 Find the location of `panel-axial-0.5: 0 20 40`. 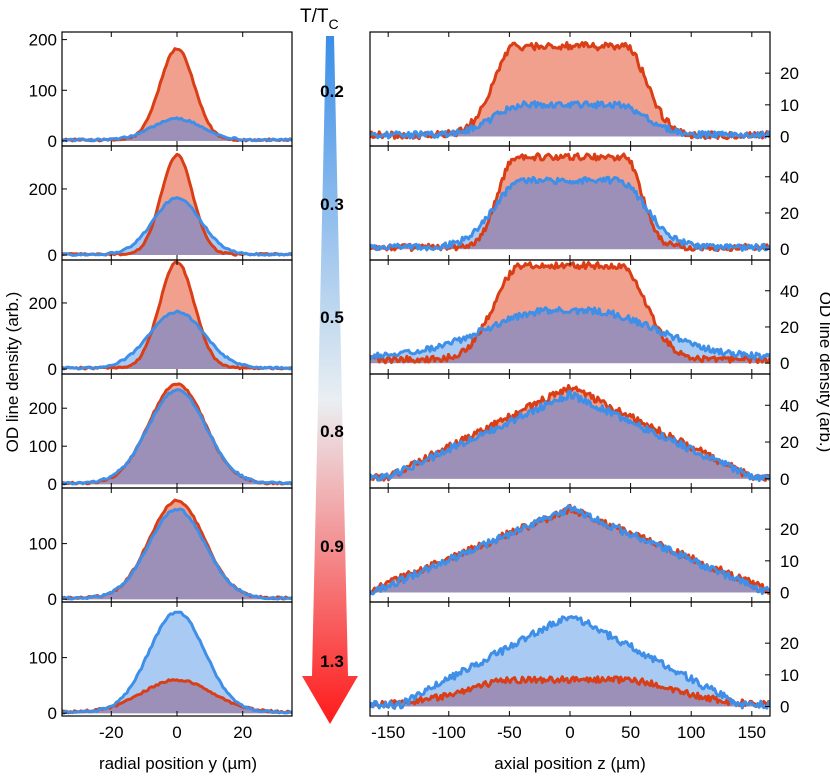

panel-axial-0.5: 0 20 40 is located at coordinates (584, 317).